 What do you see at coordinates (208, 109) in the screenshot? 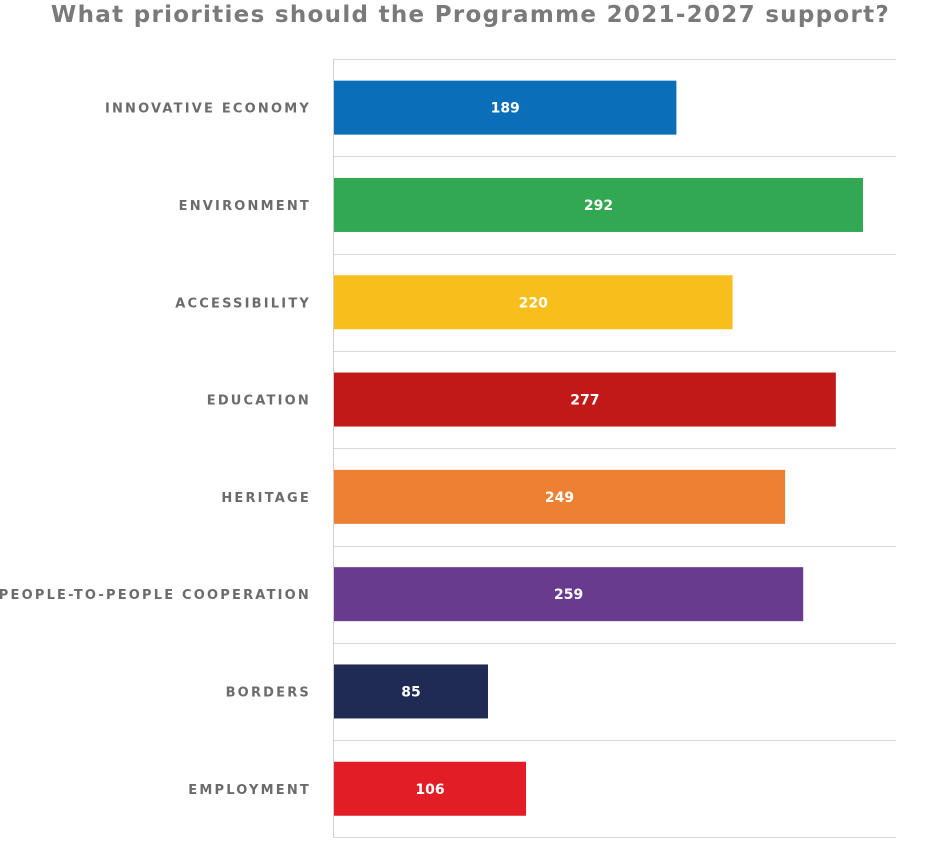
I see `category-label: INNOVATIVE ECONOMY` at bounding box center [208, 109].